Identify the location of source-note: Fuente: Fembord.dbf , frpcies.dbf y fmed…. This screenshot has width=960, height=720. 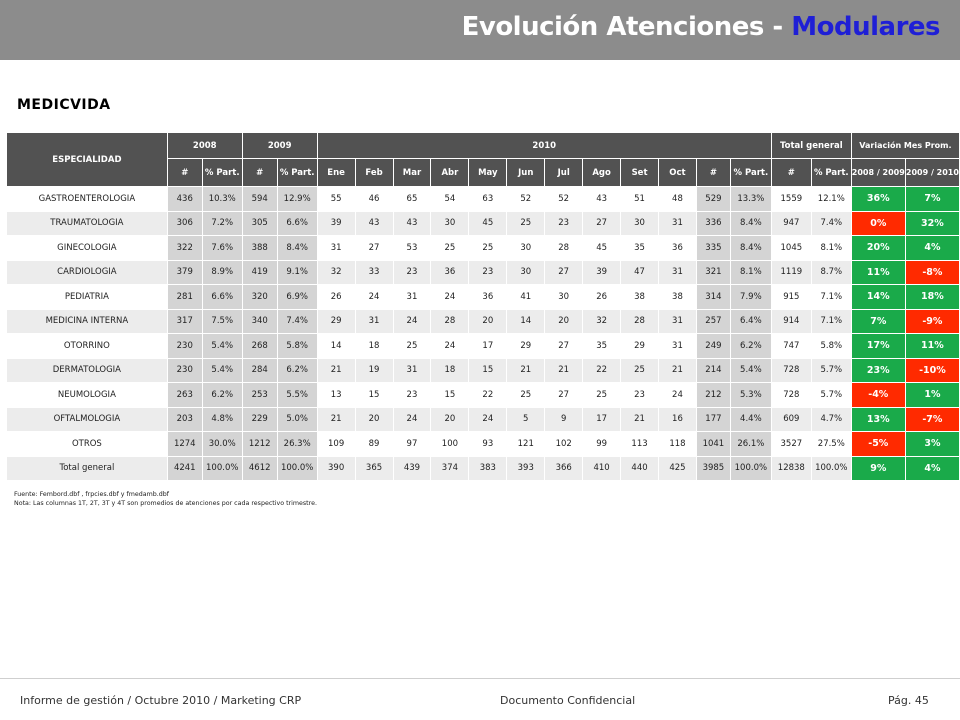
(91, 494).